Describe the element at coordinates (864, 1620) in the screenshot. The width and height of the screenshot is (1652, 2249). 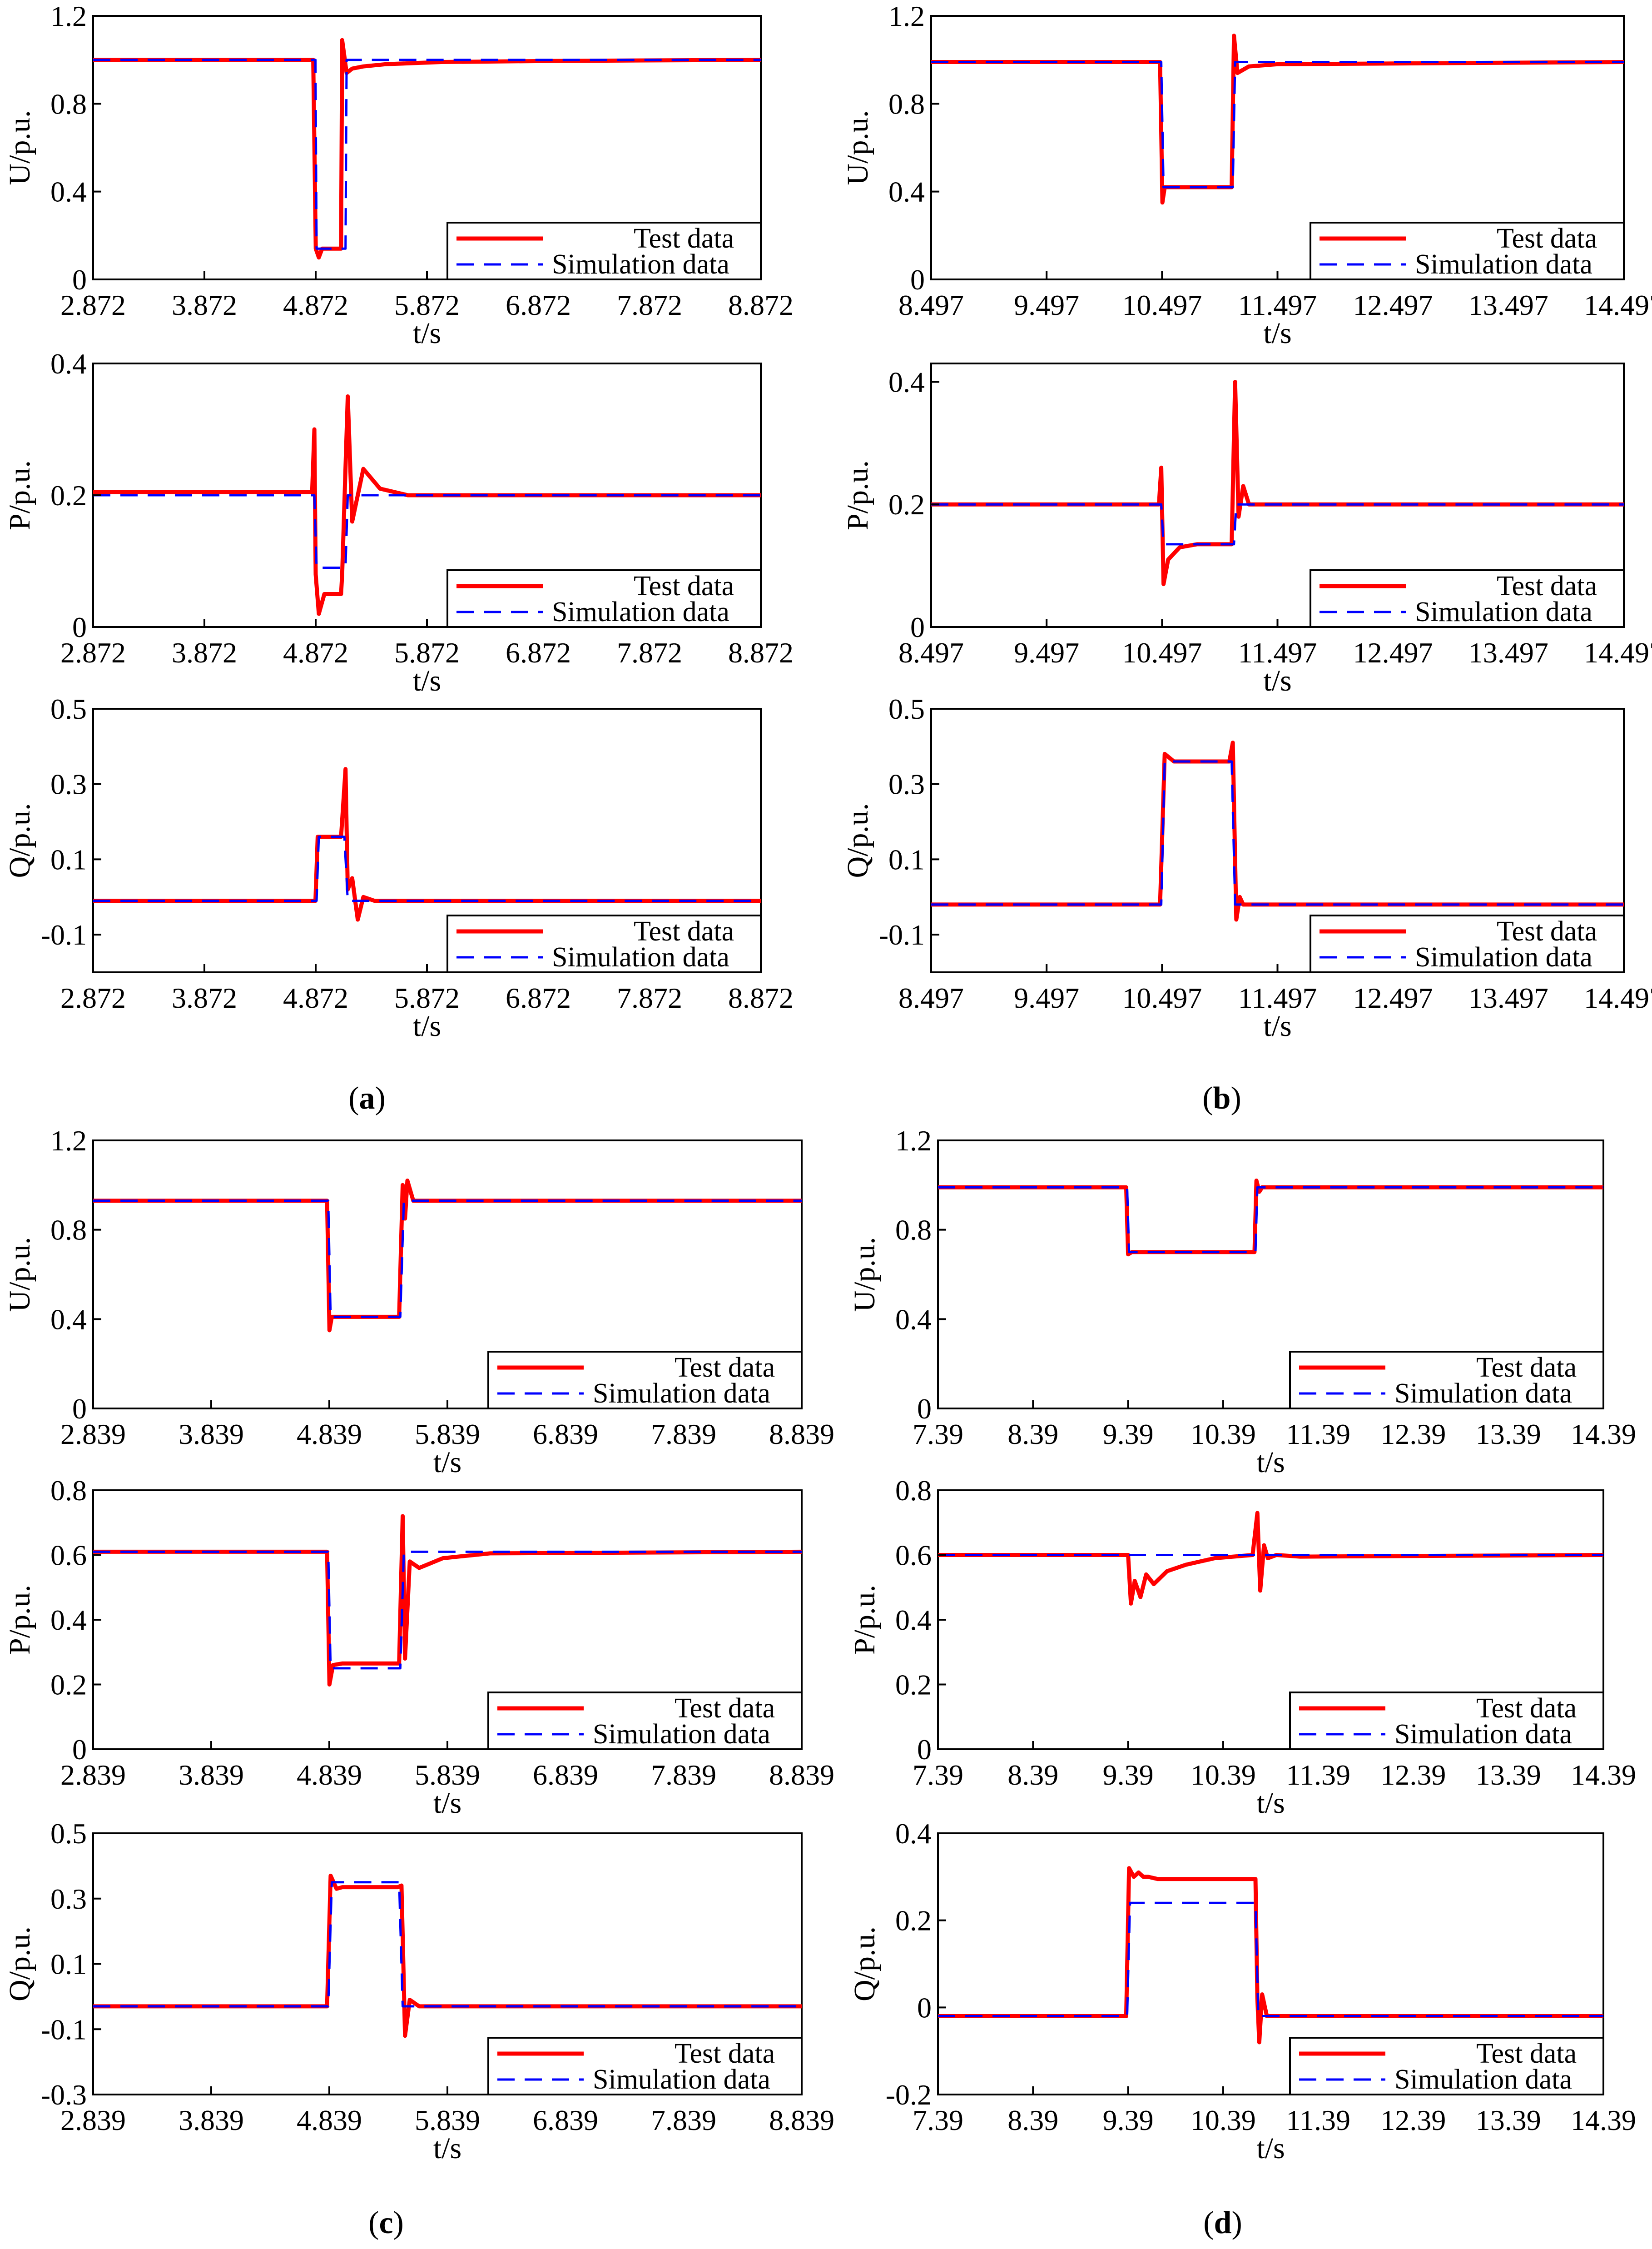
I see `y-axis-label: P/p.u.` at that location.